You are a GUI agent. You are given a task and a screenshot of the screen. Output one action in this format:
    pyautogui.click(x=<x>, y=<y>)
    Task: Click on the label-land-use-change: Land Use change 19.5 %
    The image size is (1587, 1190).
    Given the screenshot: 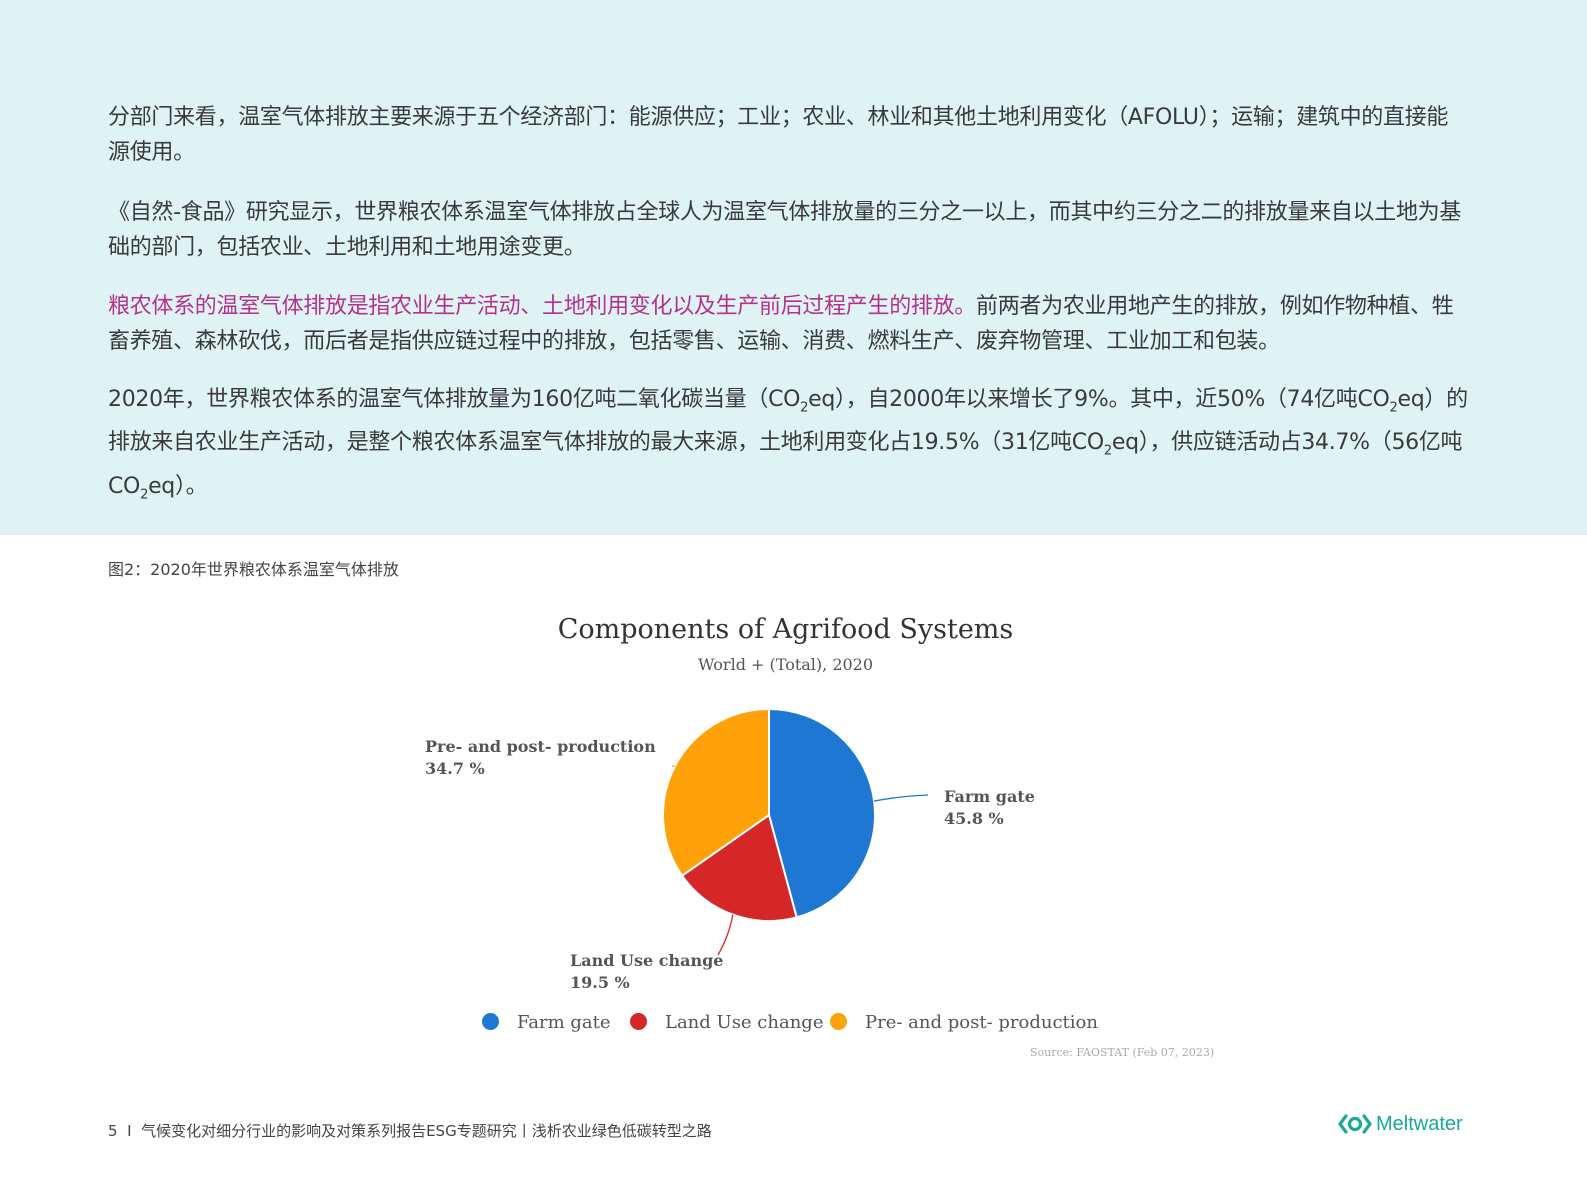 What is the action you would take?
    pyautogui.click(x=647, y=971)
    